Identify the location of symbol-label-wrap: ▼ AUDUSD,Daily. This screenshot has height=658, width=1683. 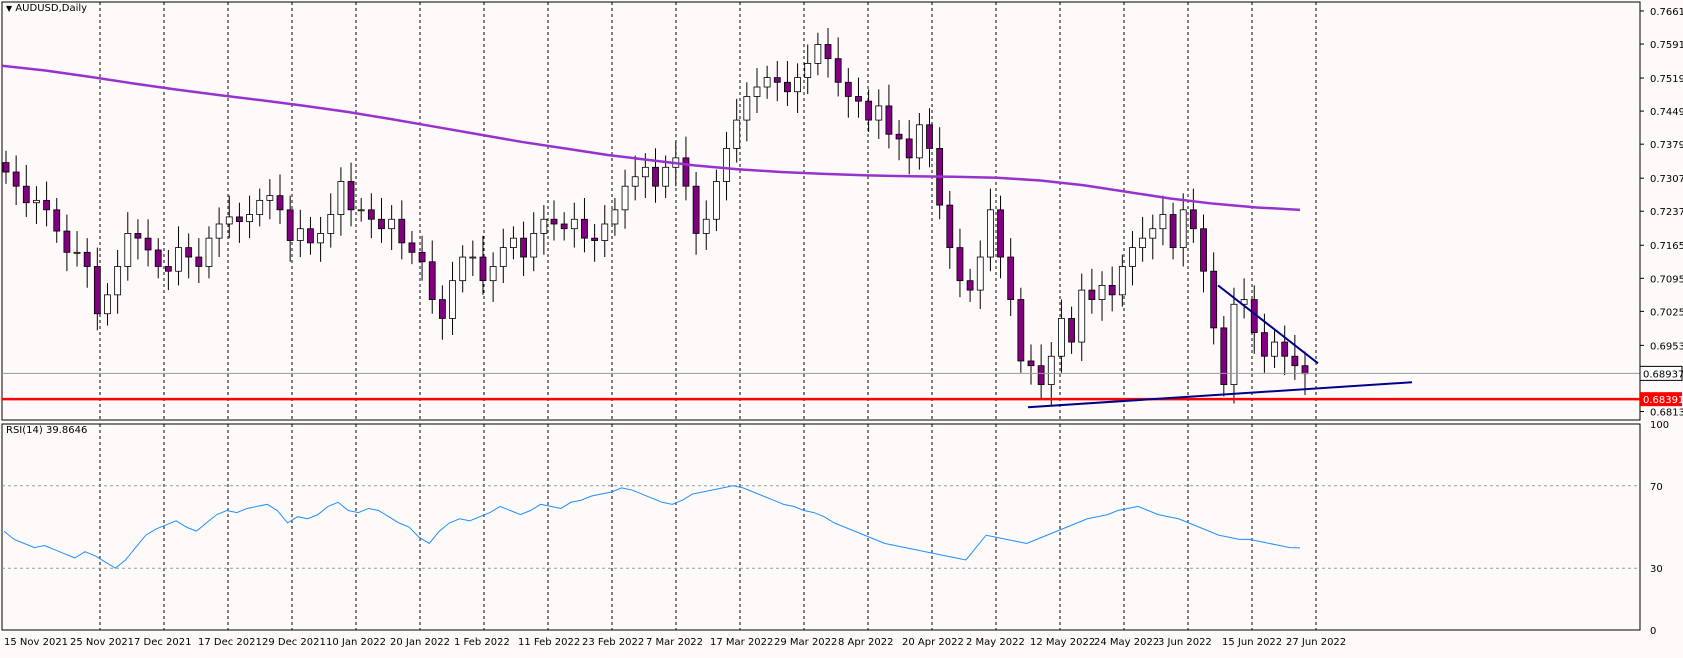
(46, 8).